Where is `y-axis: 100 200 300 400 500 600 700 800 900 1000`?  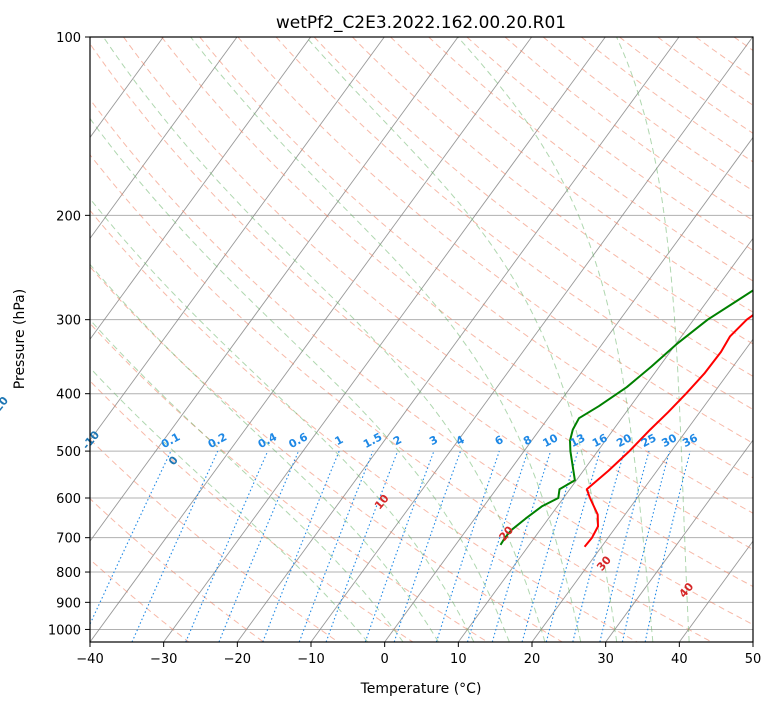
y-axis: 100 200 300 400 500 600 700 800 900 1000 is located at coordinates (69, 334).